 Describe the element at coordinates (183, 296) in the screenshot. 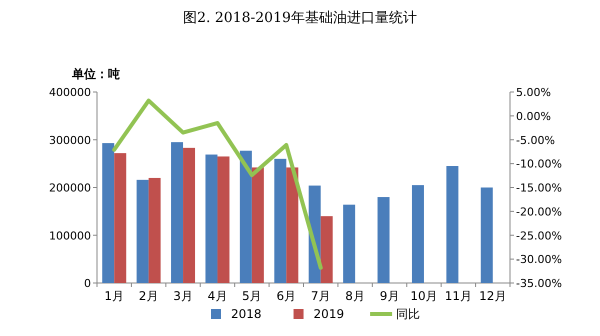

I see `x-tick-label: 3月` at that location.